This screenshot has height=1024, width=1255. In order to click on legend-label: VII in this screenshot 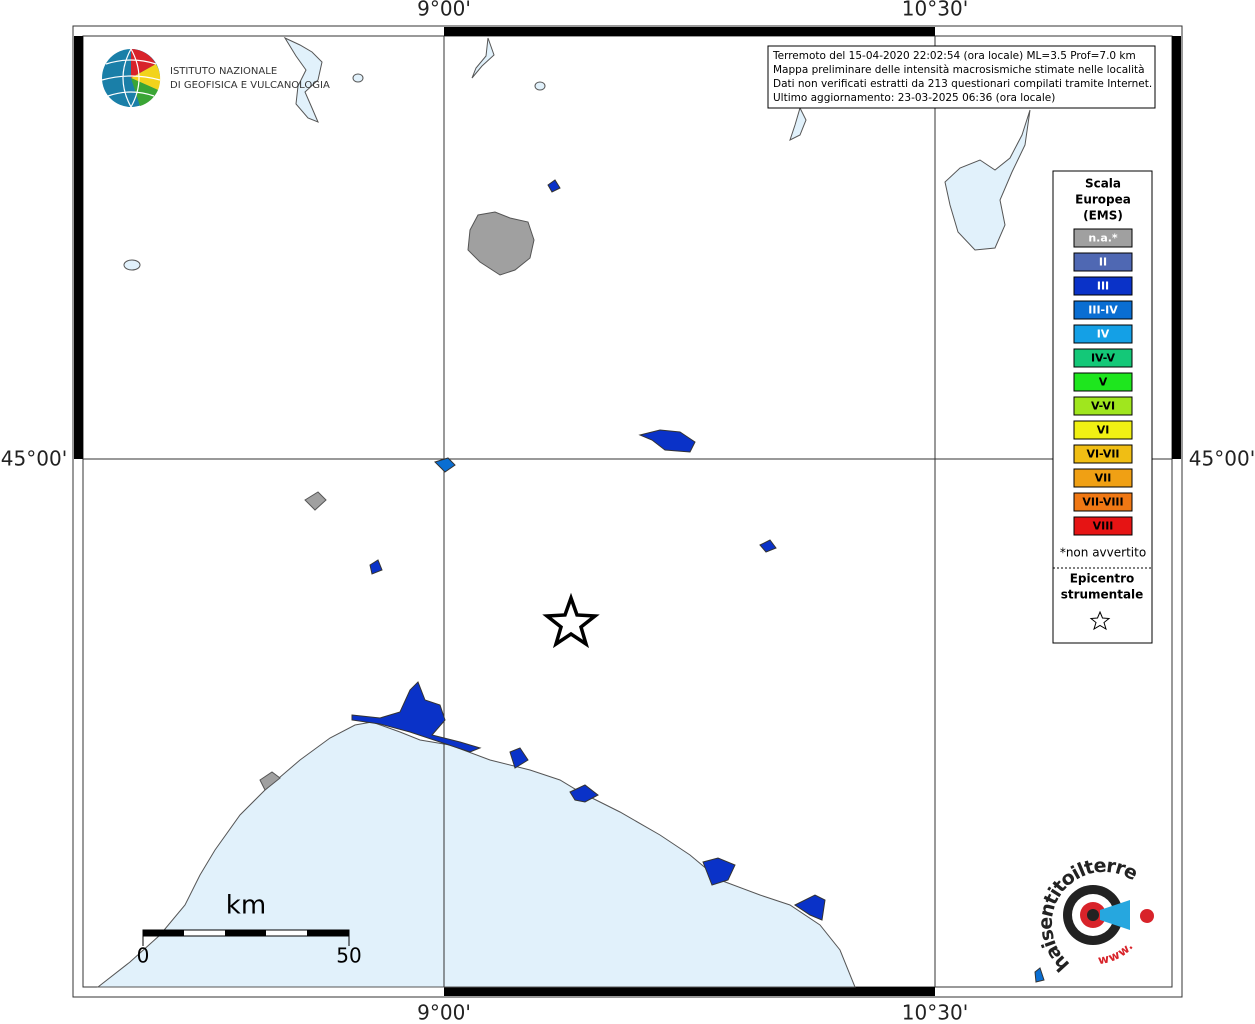, I will do `click(1103, 478)`.